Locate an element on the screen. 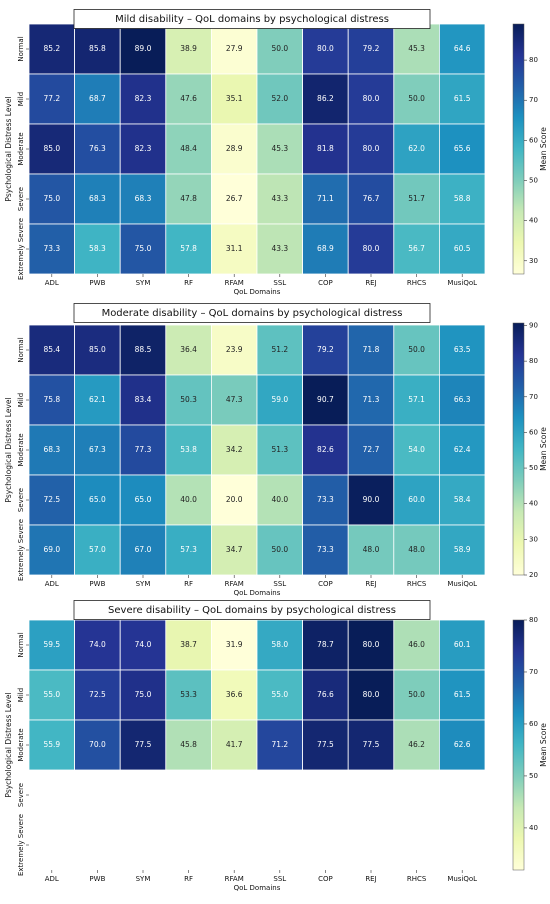  cell-value-label: 75.0 is located at coordinates (143, 694).